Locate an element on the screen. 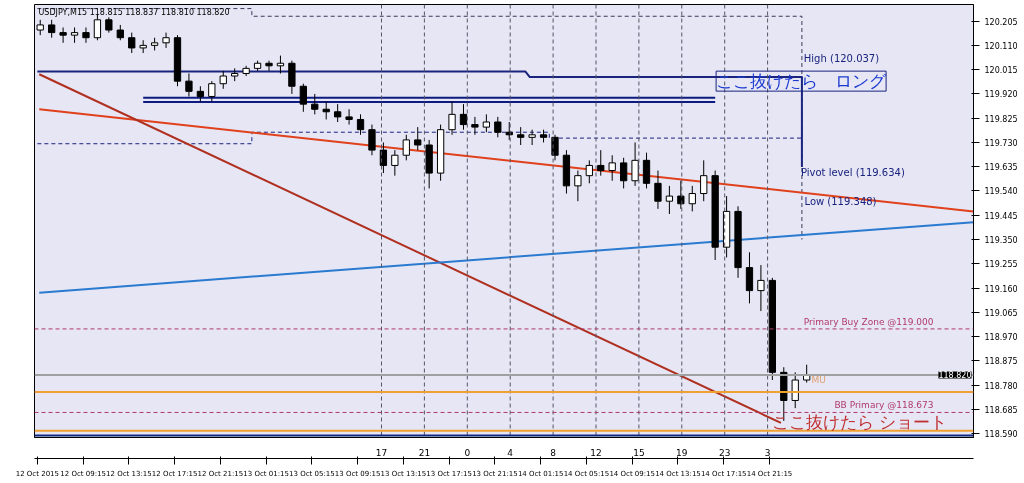 The image size is (1024, 483). chart-title: USDJPY,M15 118.815 118.837 118.810 118.820 is located at coordinates (134, 12).